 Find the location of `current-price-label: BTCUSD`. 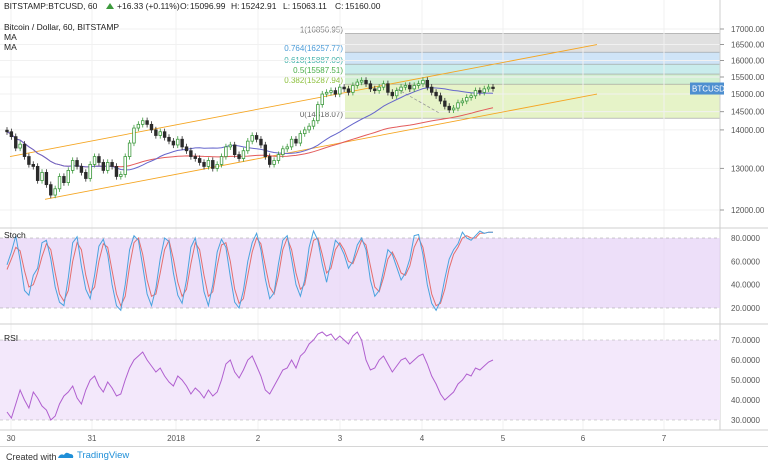

current-price-label: BTCUSD is located at coordinates (707, 88).